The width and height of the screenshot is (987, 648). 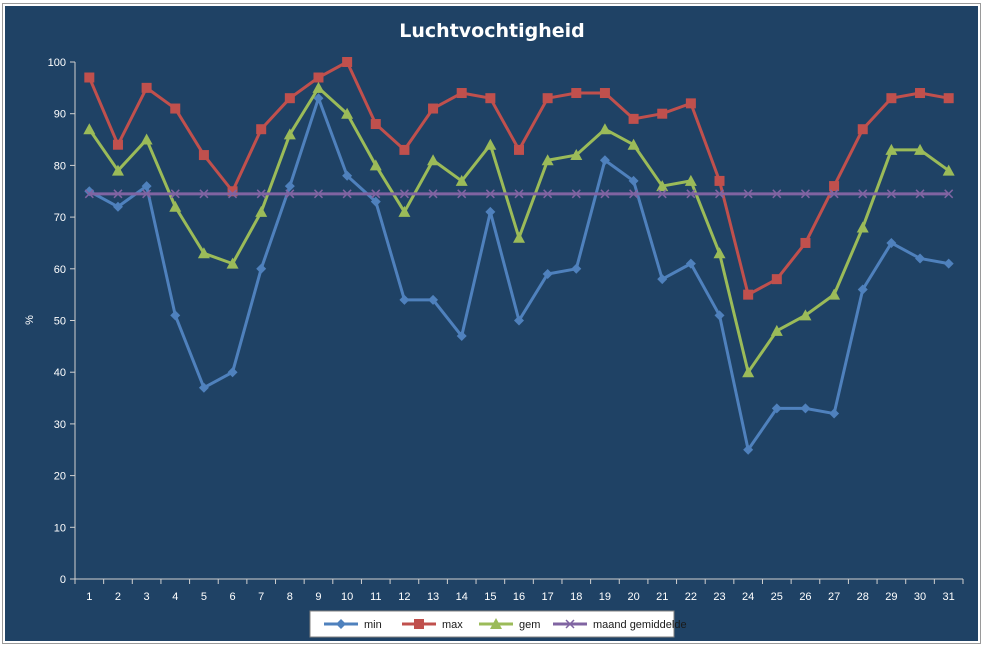 What do you see at coordinates (118, 597) in the screenshot?
I see `x-tick-label: 2` at bounding box center [118, 597].